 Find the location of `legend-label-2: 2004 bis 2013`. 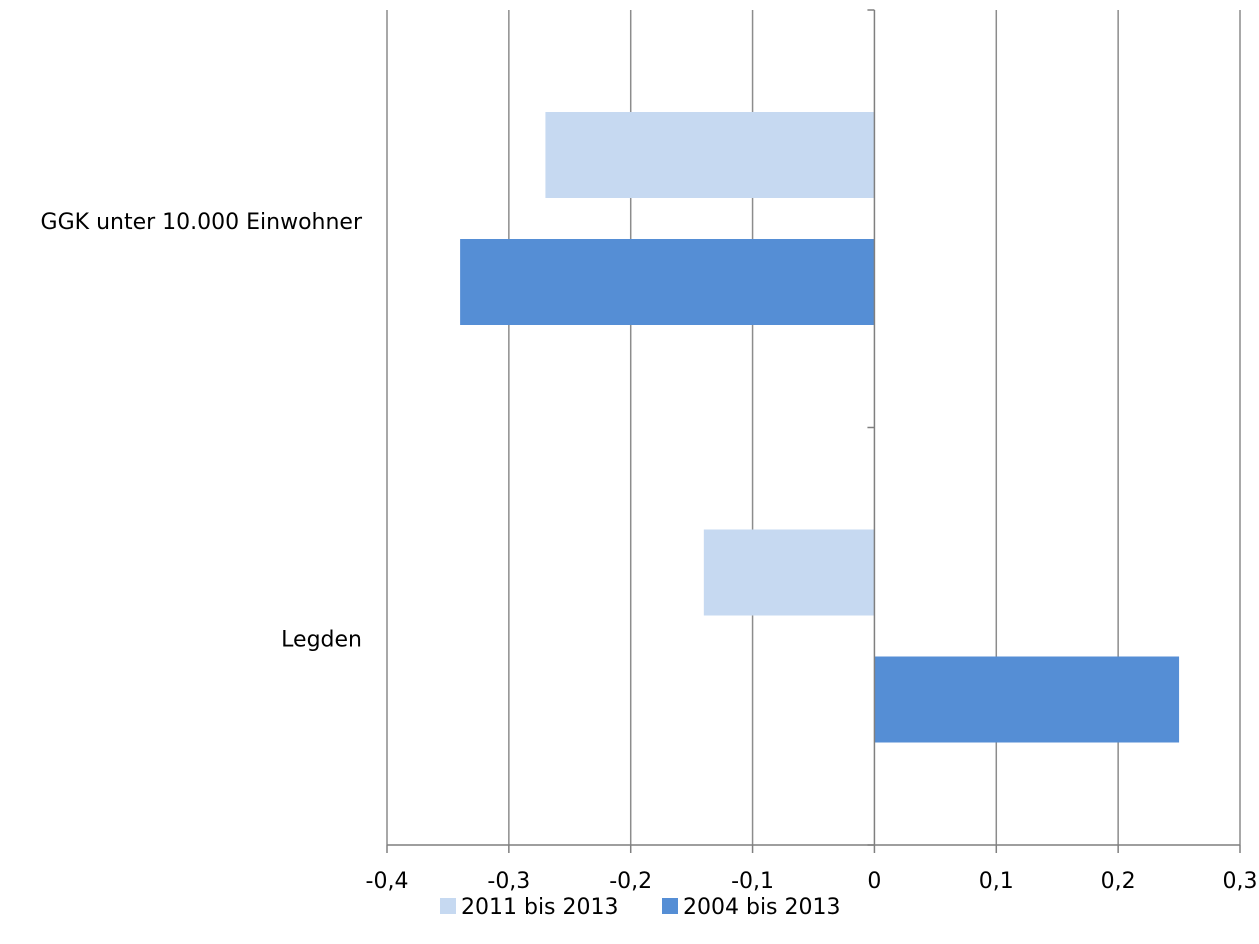

legend-label-2: 2004 bis 2013 is located at coordinates (762, 907).